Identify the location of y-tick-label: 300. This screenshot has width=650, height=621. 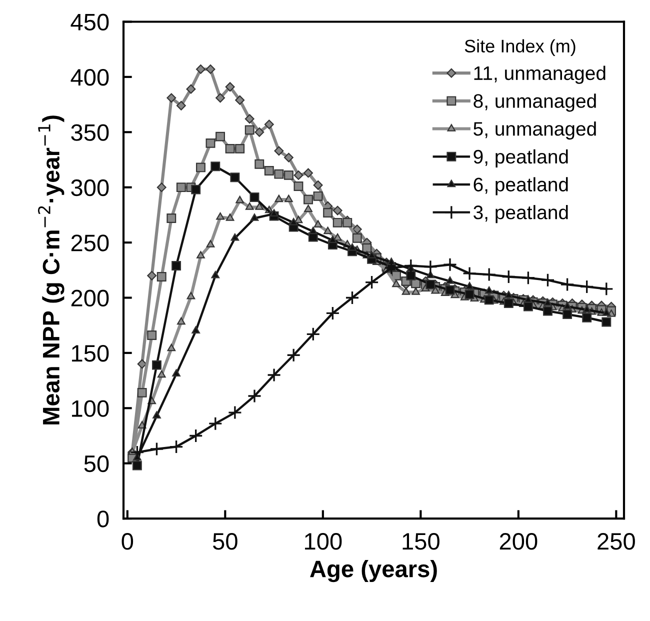
(90, 187).